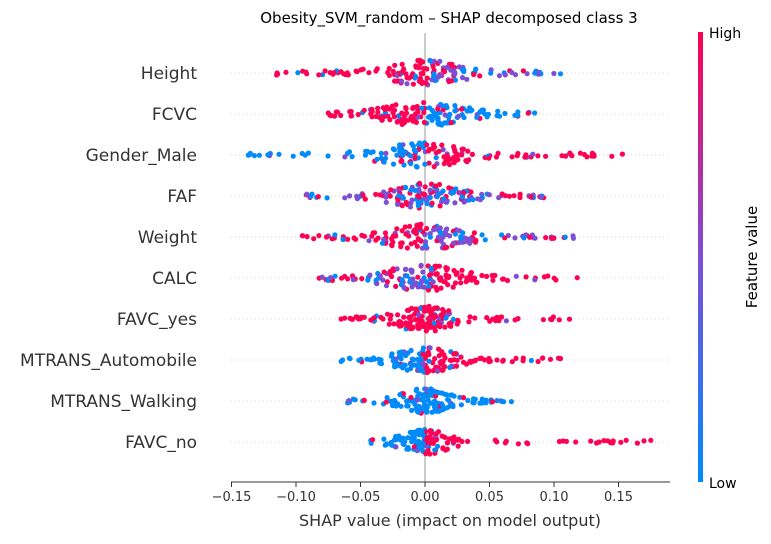 The height and width of the screenshot is (544, 771). Describe the element at coordinates (141, 156) in the screenshot. I see `feature-label: Gender_Male` at that location.